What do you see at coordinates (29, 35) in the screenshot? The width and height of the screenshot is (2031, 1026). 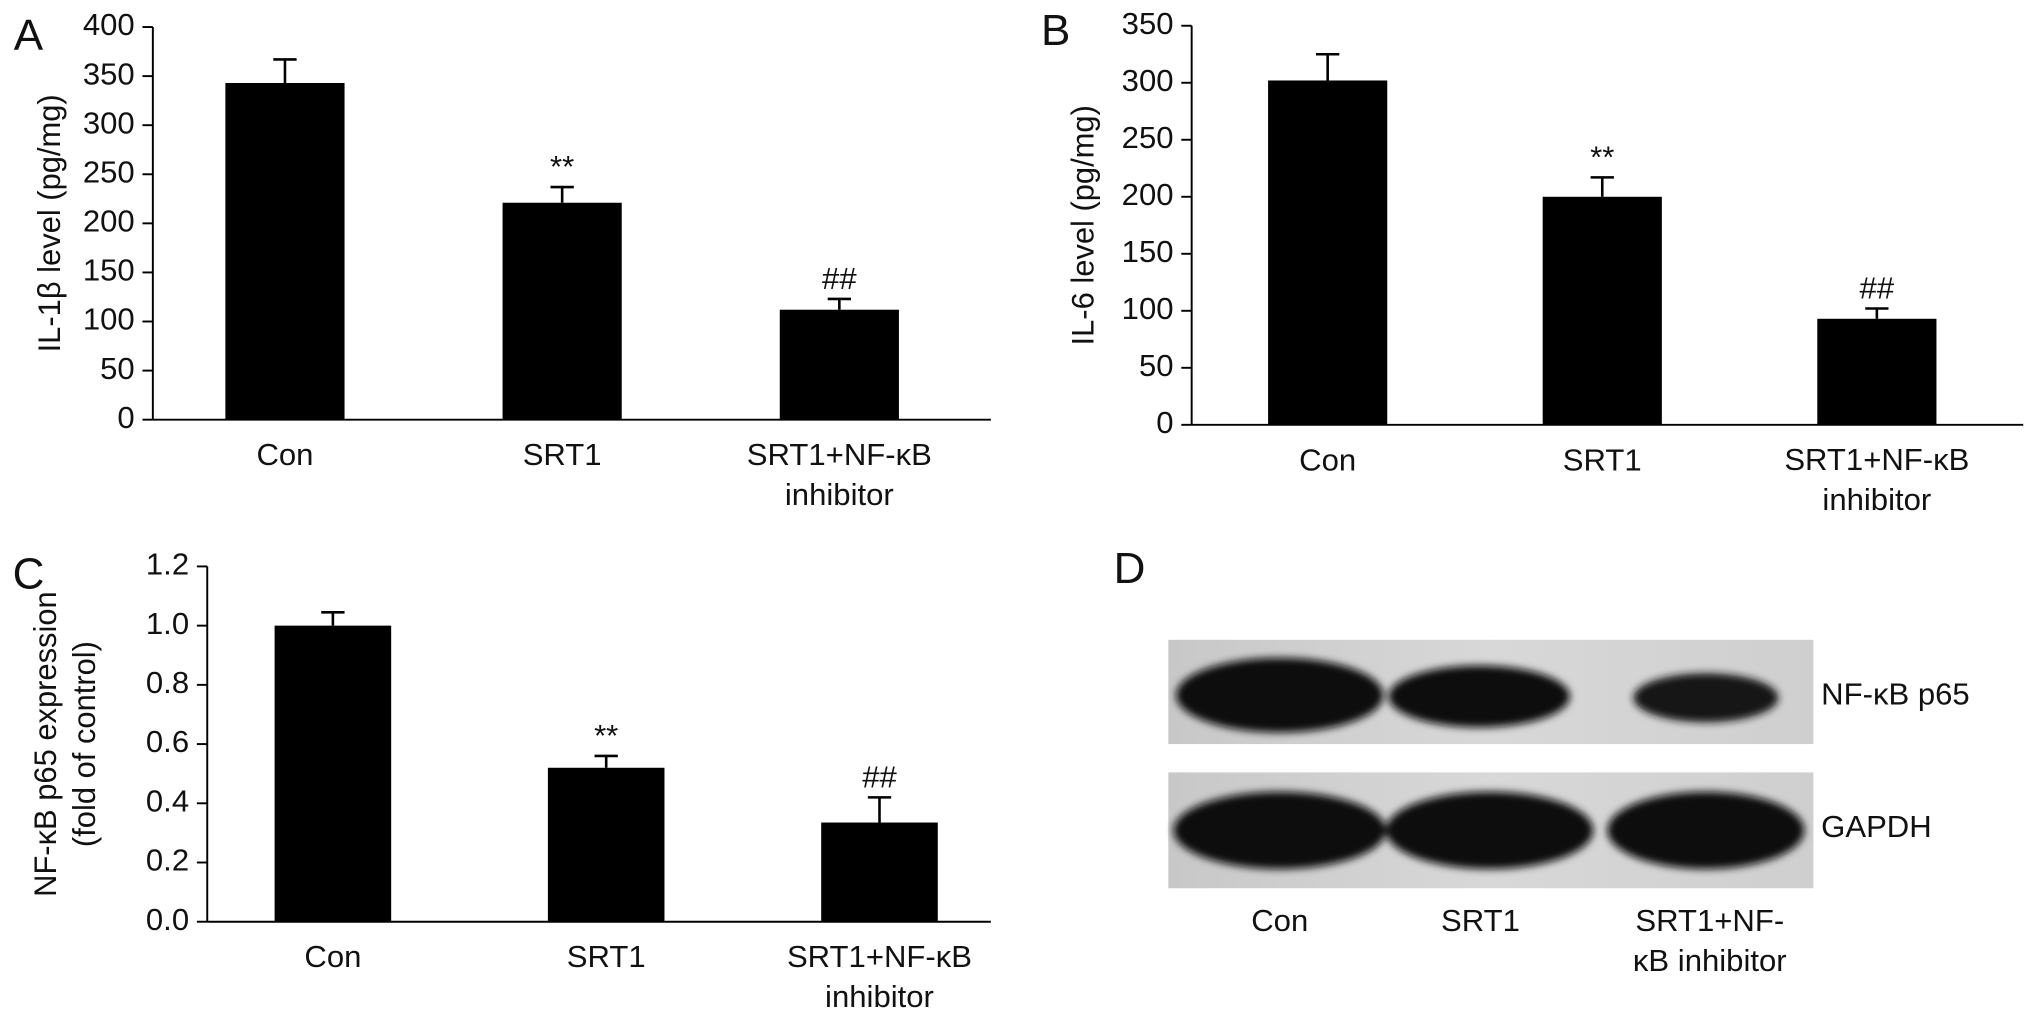 I see `panel-label: A` at bounding box center [29, 35].